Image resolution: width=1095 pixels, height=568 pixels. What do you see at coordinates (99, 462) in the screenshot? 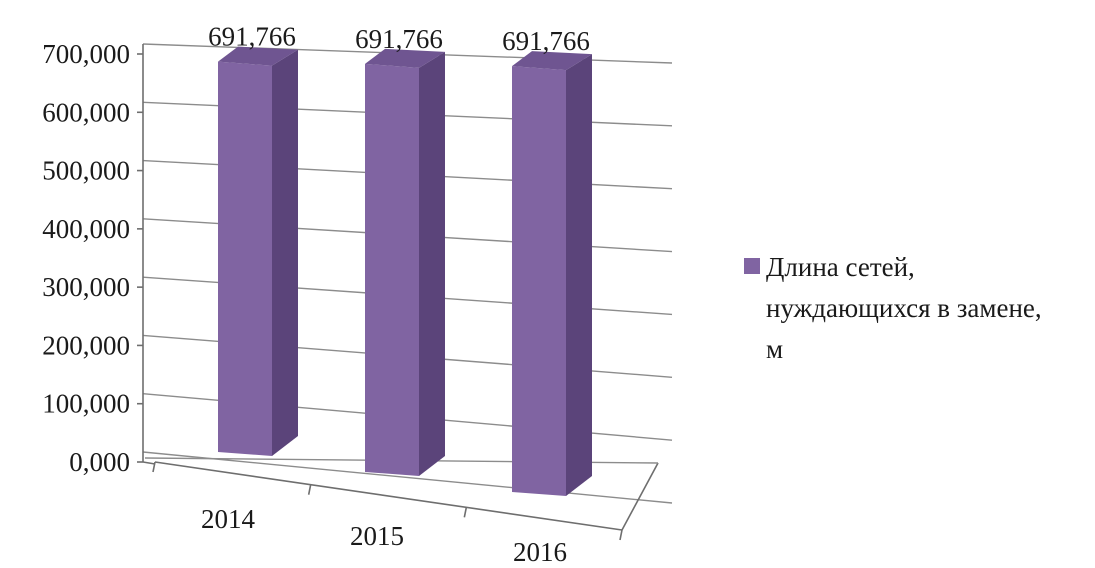
I see `y-tick-label: 0,000` at bounding box center [99, 462].